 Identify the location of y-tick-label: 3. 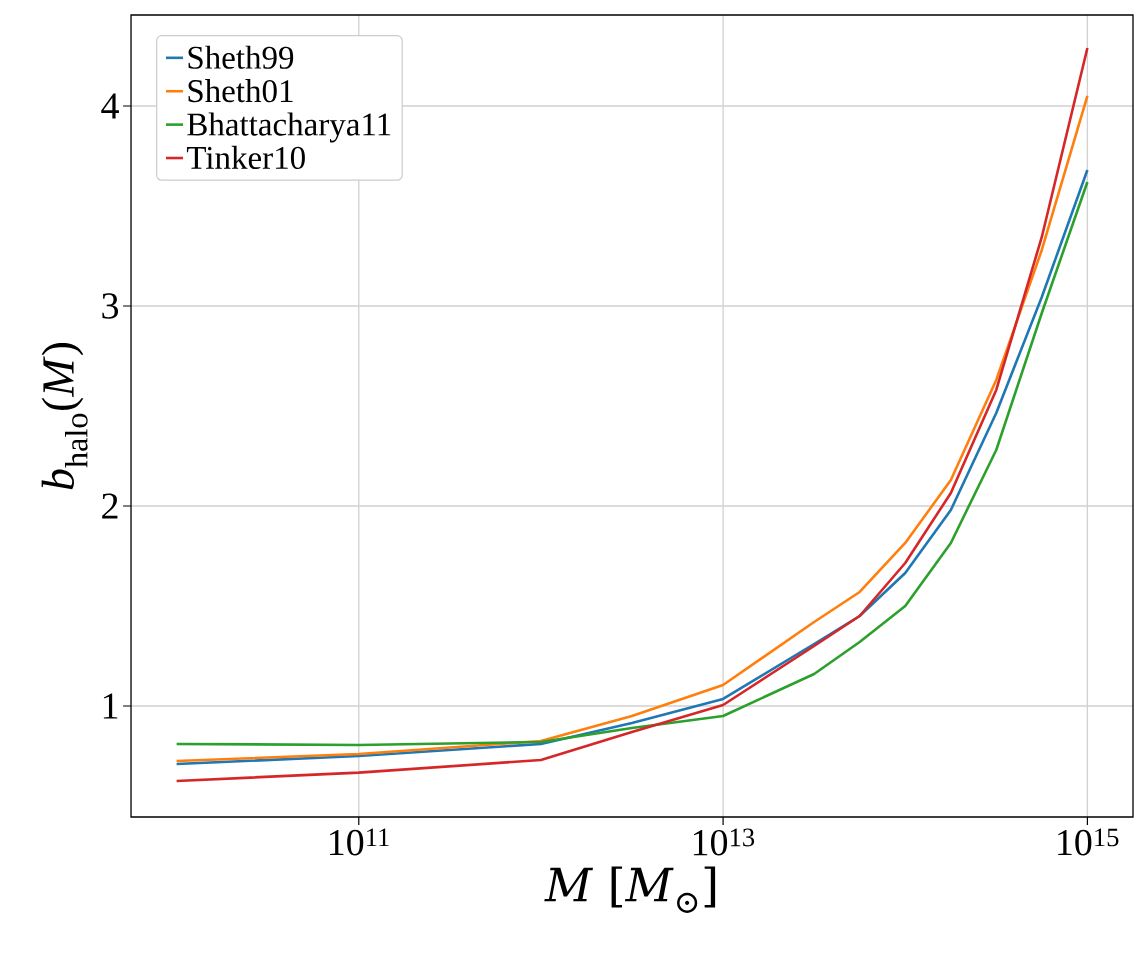
(110, 306).